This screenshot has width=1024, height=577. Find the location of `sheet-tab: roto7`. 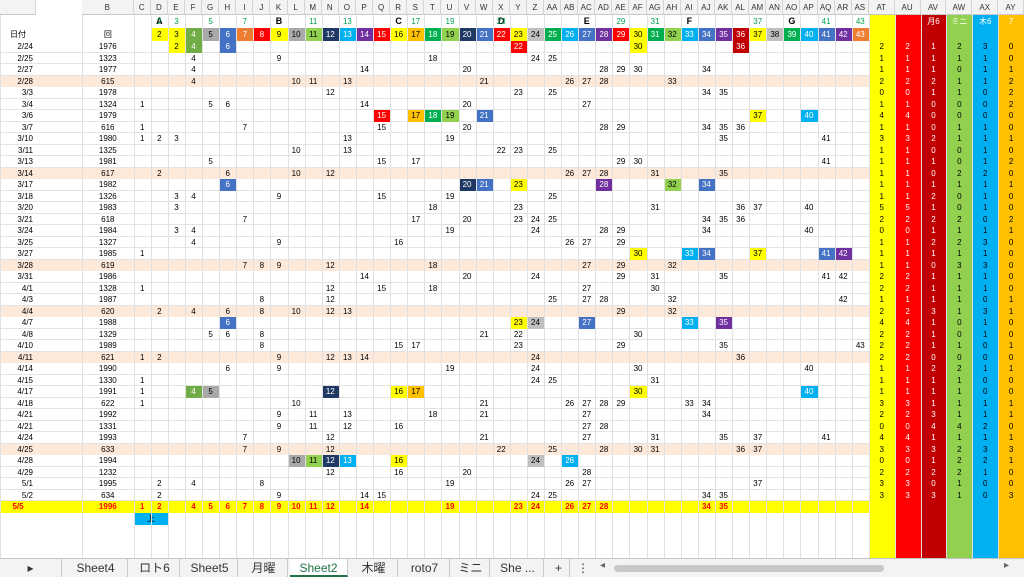

sheet-tab: roto7 is located at coordinates (425, 568).